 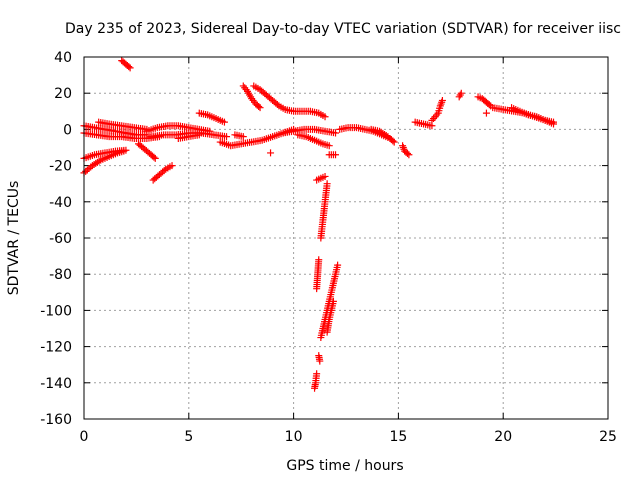 I want to click on x-axis-label: GPS time / hours, so click(x=344, y=466).